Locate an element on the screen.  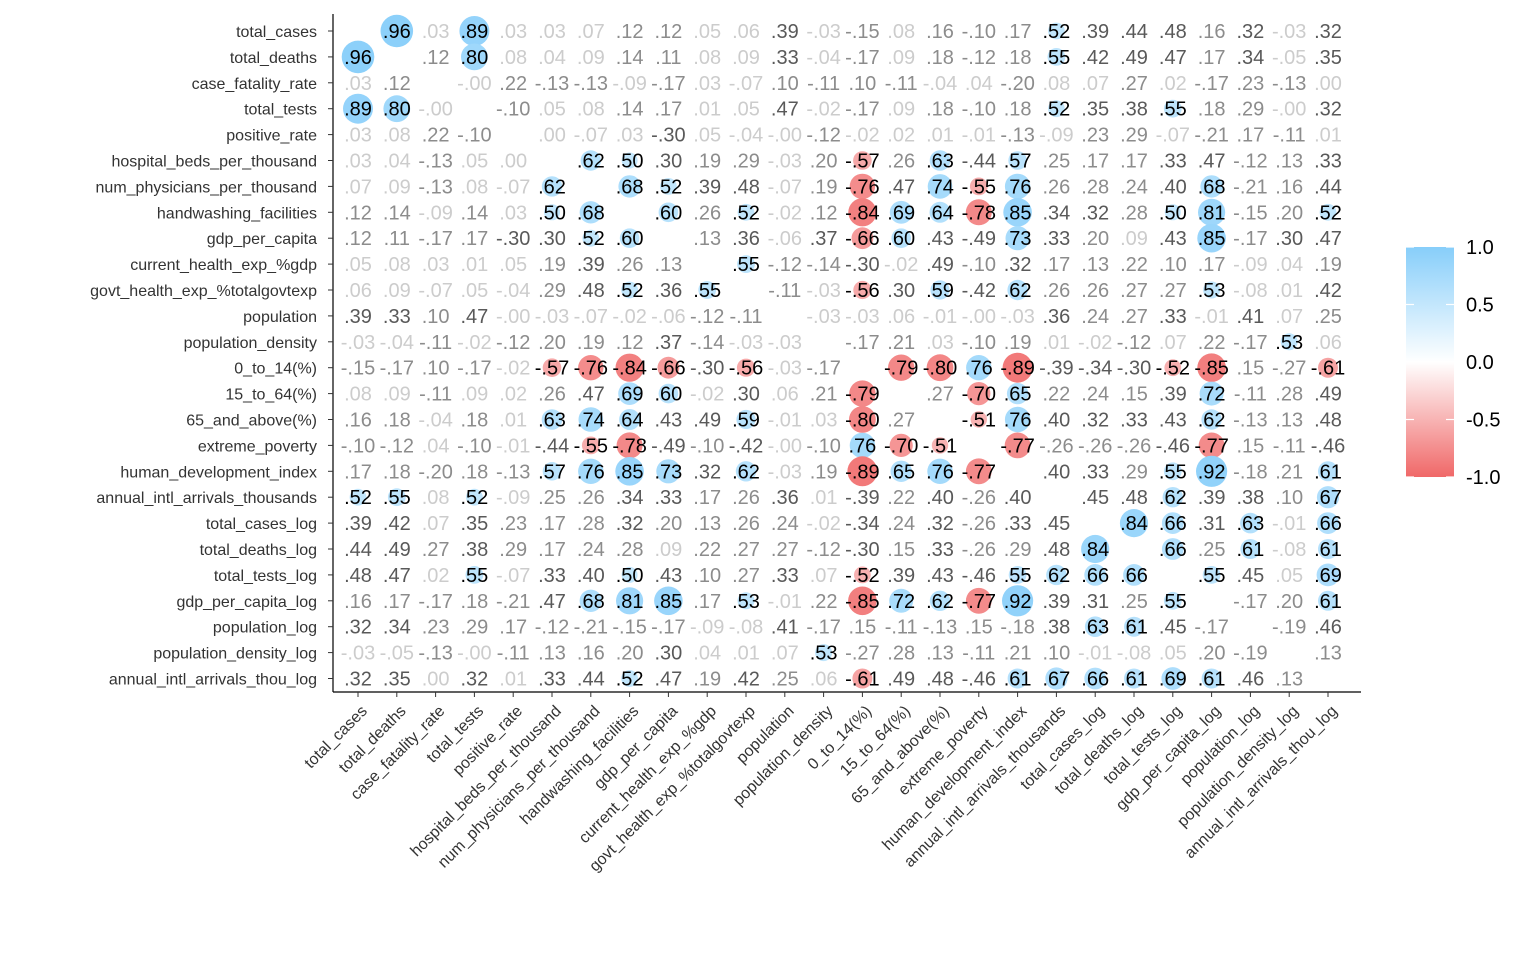
correlation-value: .41 is located at coordinates (785, 628).